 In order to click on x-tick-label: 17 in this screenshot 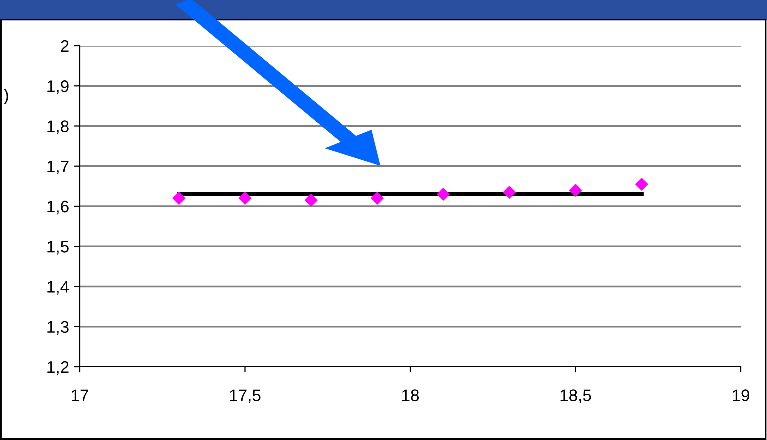, I will do `click(80, 396)`.